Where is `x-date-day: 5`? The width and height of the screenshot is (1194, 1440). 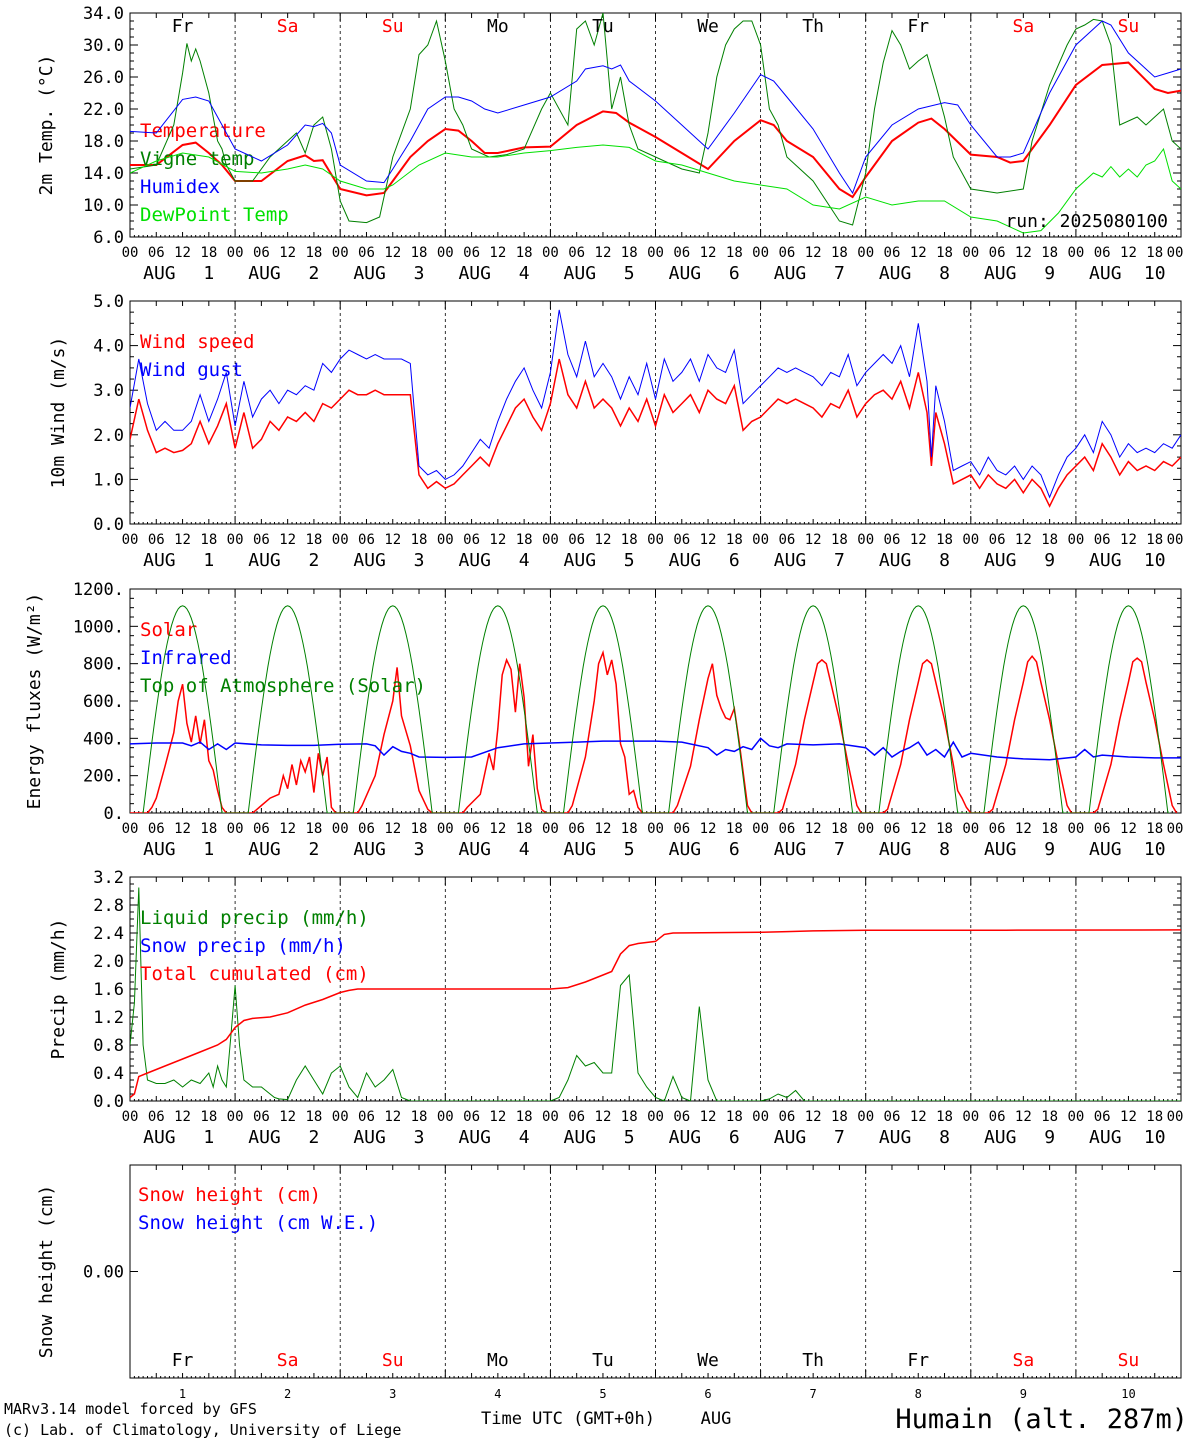
x-date-day: 5 is located at coordinates (629, 273).